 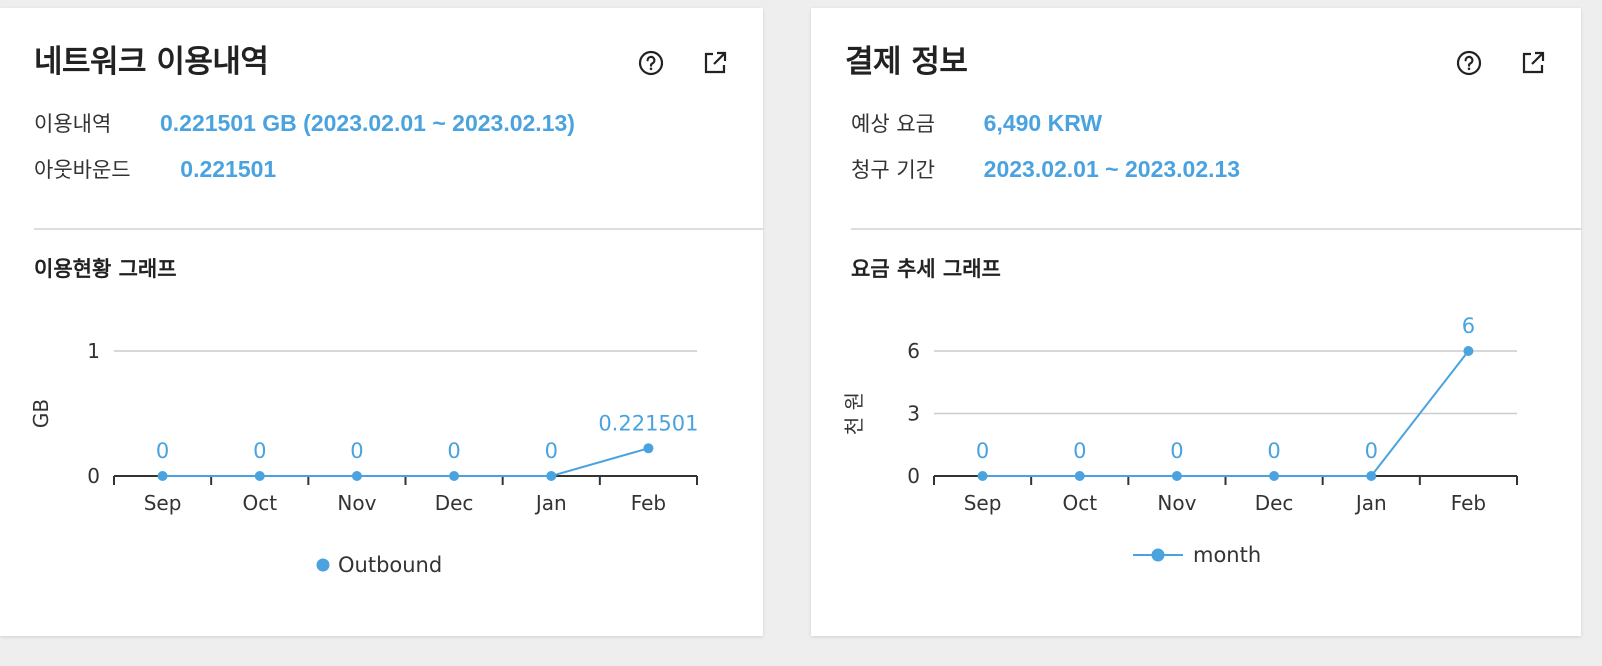 I want to click on period-row: 청구 기간 2023.02.01 ~ 2023.02.13, so click(x=1045, y=169).